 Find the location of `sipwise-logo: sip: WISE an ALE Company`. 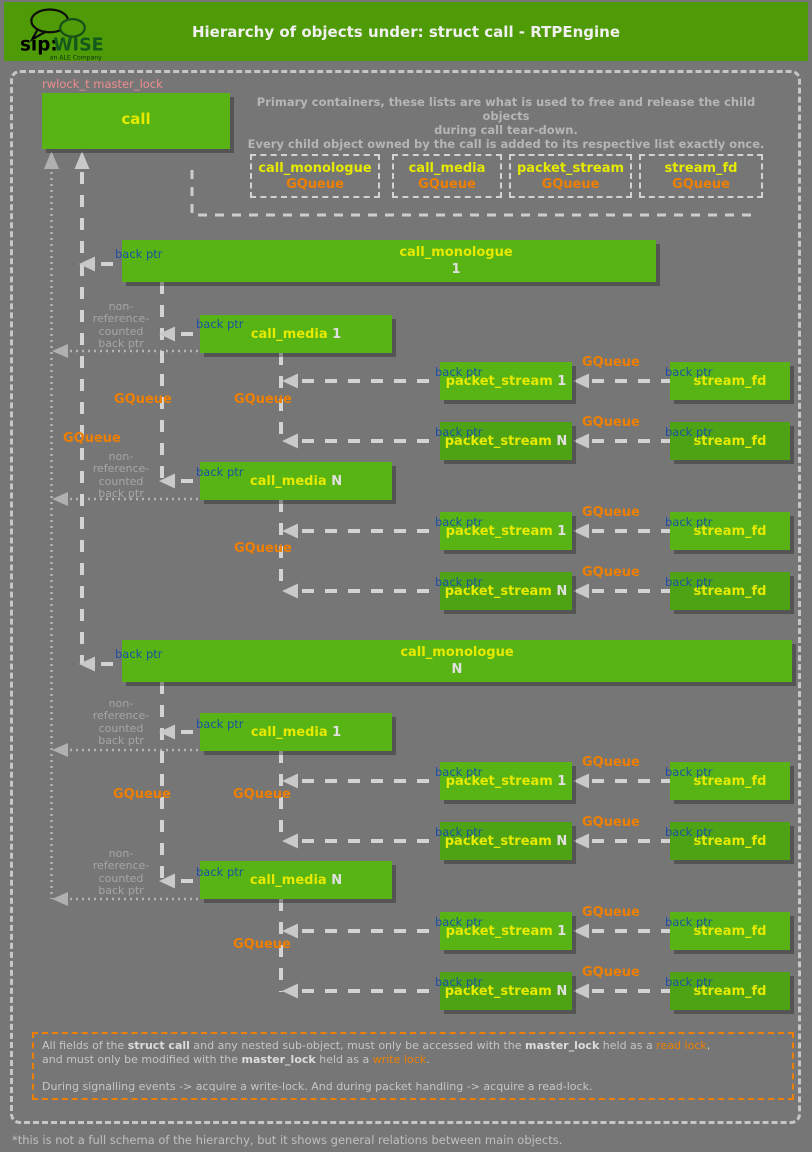

sipwise-logo: sip: WISE an ALE Company is located at coordinates (62, 34).